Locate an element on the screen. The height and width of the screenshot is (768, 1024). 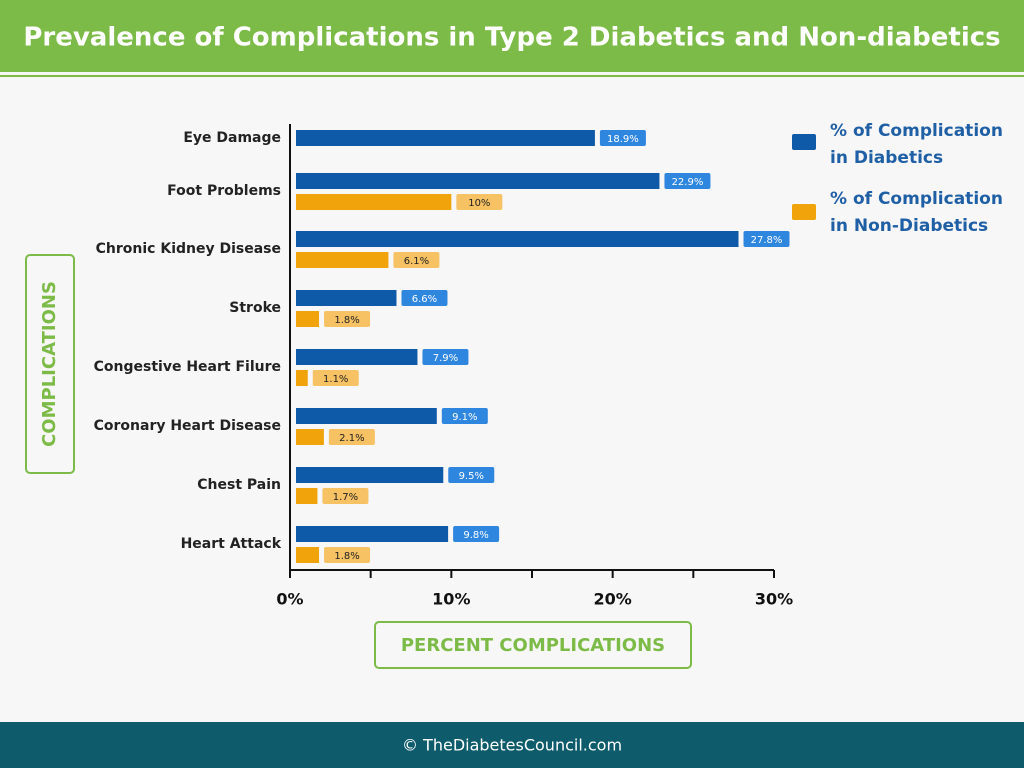
y-axis-label: COMPLICATIONS is located at coordinates (49, 364).